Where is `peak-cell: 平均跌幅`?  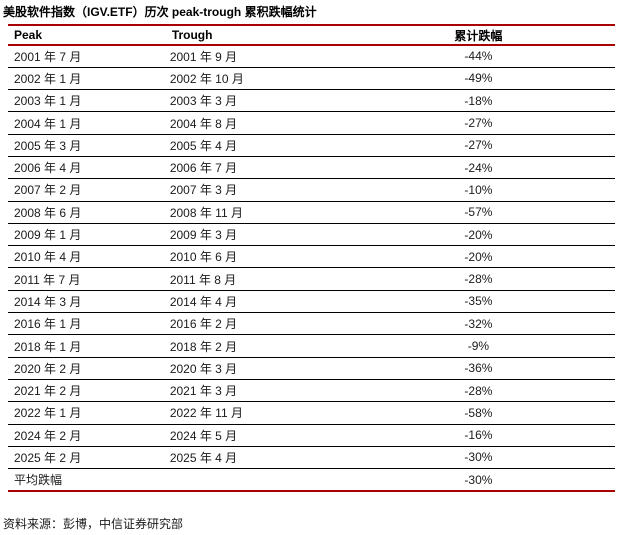 peak-cell: 平均跌幅 is located at coordinates (87, 480).